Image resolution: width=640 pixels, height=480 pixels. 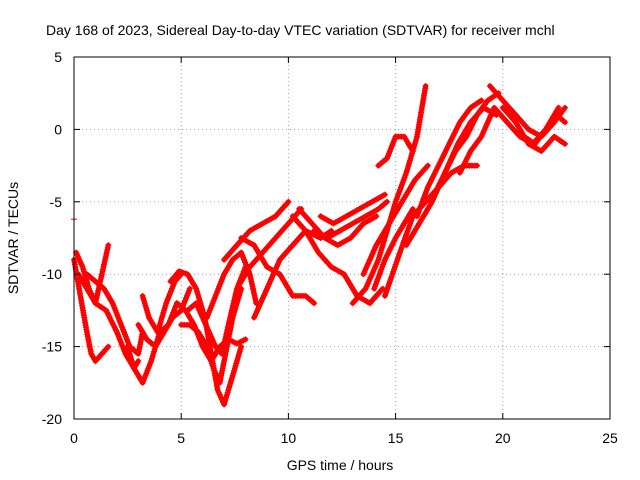 I want to click on series-line, so click(x=115, y=314).